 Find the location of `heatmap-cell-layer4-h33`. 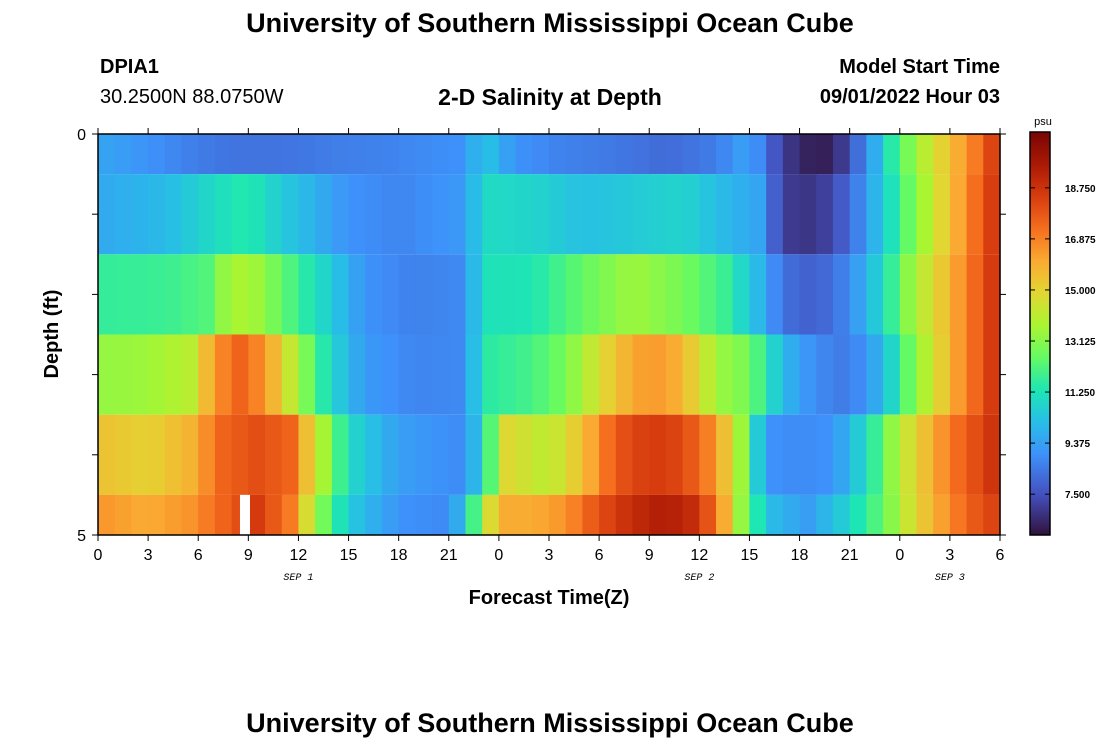

heatmap-cell-layer4-h33 is located at coordinates (658, 454).